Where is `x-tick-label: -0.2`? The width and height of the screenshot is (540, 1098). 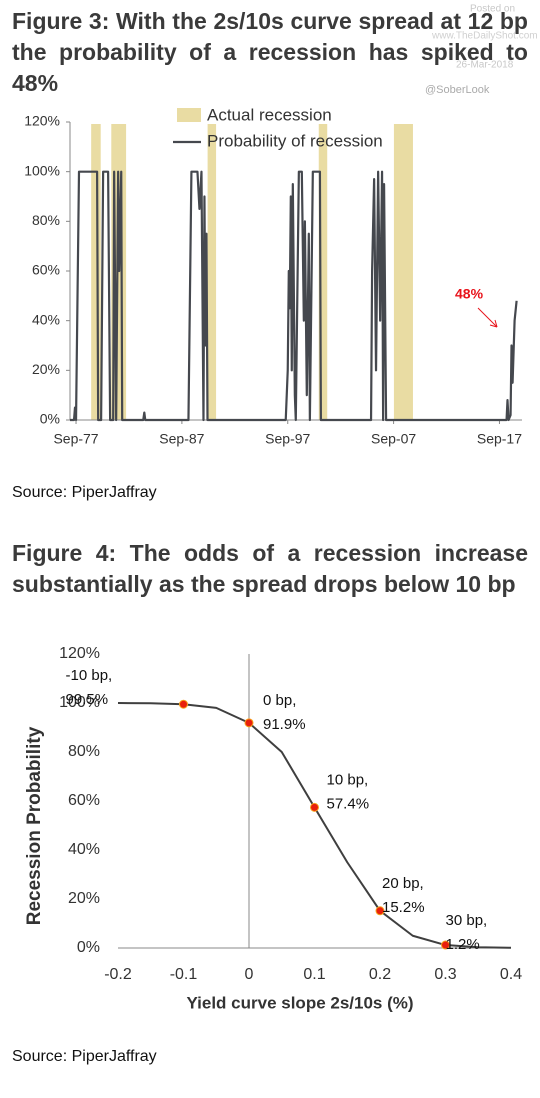
x-tick-label: -0.2 is located at coordinates (118, 974).